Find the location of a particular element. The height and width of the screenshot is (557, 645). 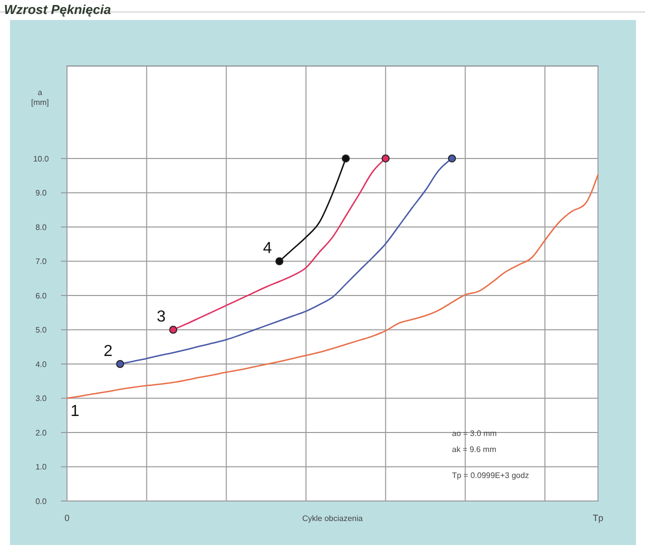

chart-title: Wzrost Pęknięcia is located at coordinates (57, 9).